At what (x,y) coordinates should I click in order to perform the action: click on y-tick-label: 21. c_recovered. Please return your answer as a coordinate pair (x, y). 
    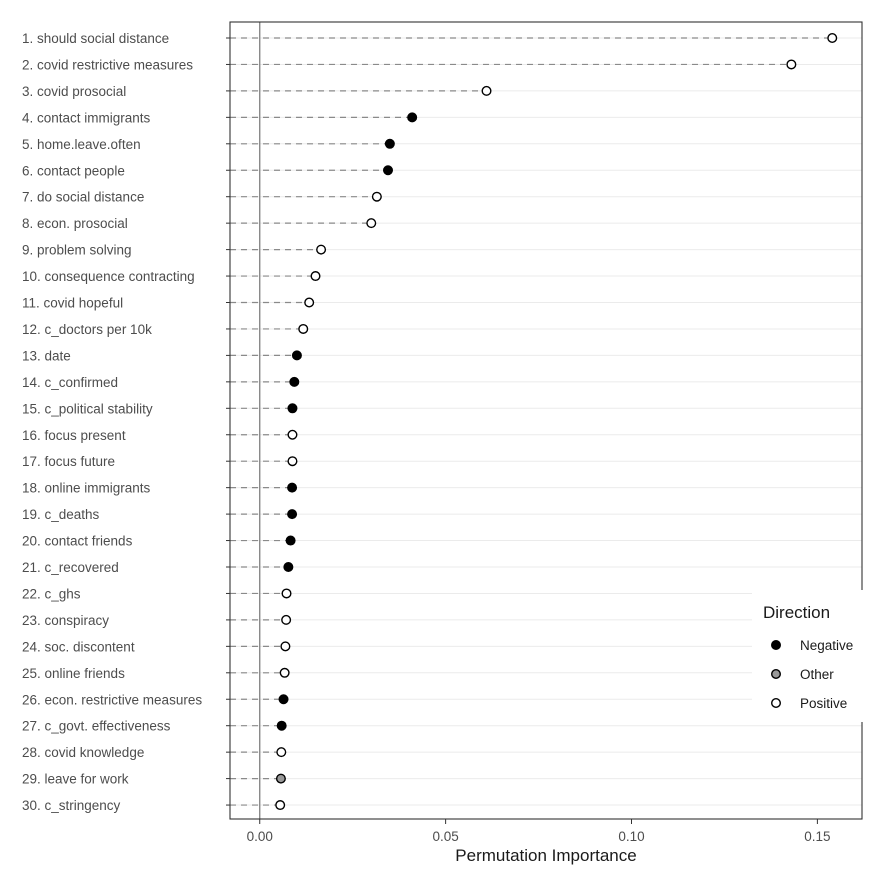
    Looking at the image, I should click on (70, 567).